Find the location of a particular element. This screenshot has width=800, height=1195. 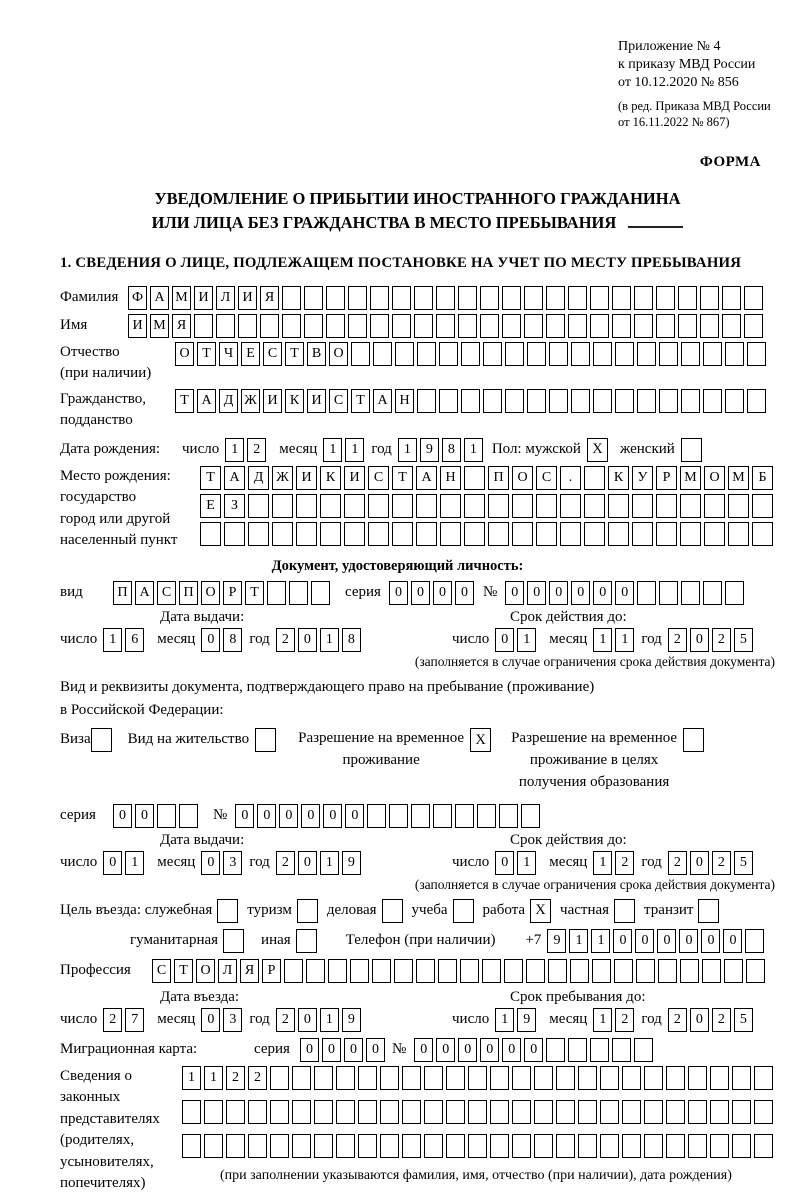

male-checkbox: X is located at coordinates (597, 449).